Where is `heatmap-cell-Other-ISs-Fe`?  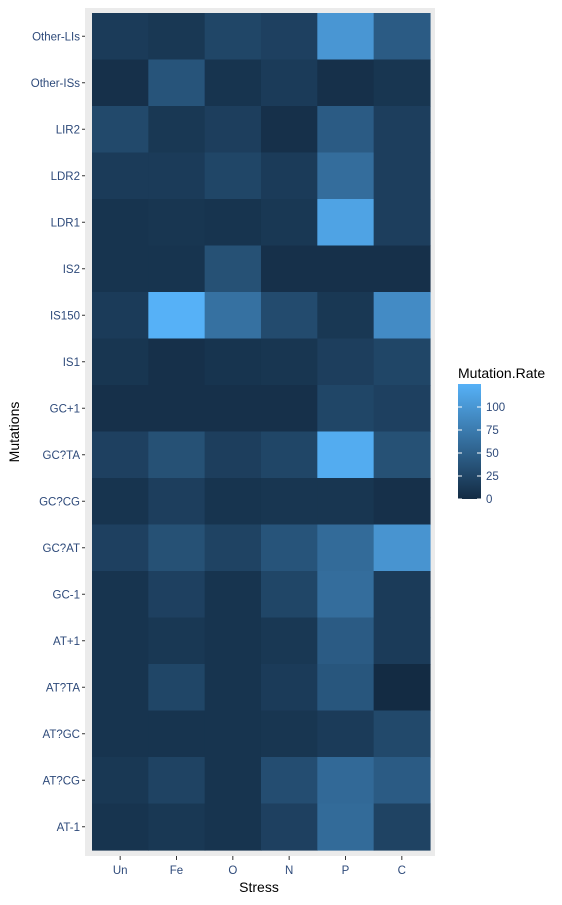
heatmap-cell-Other-ISs-Fe is located at coordinates (177, 83).